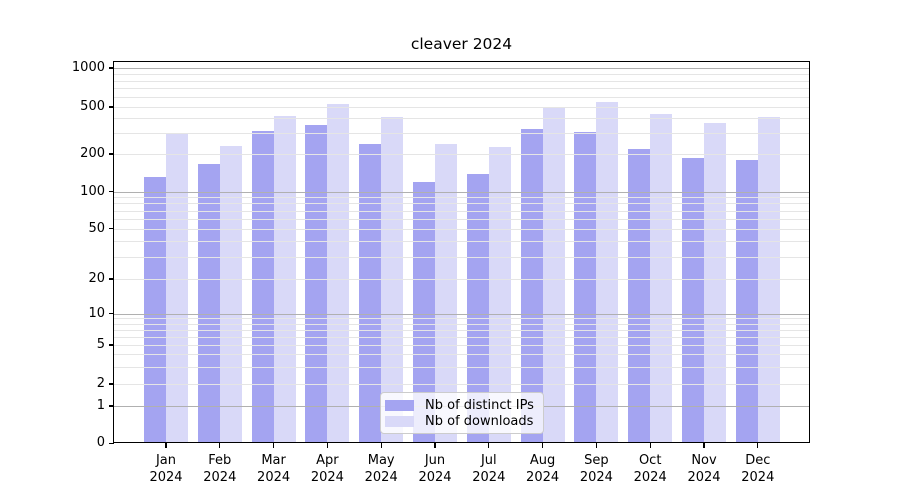 The height and width of the screenshot is (500, 900). Describe the element at coordinates (100, 443) in the screenshot. I see `y-tick-label: 0` at that location.